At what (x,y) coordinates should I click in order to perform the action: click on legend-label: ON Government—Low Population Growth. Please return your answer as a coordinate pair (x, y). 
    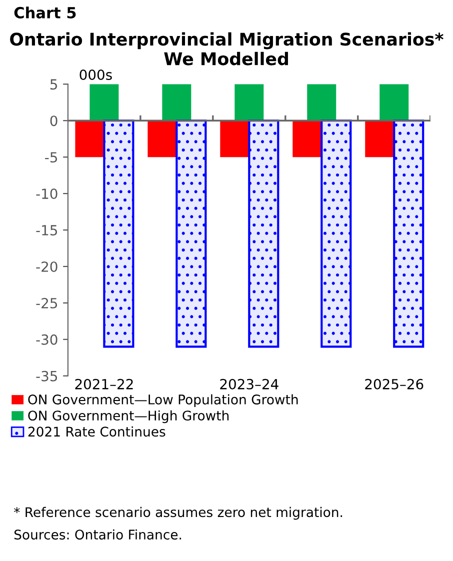
    Looking at the image, I should click on (163, 401).